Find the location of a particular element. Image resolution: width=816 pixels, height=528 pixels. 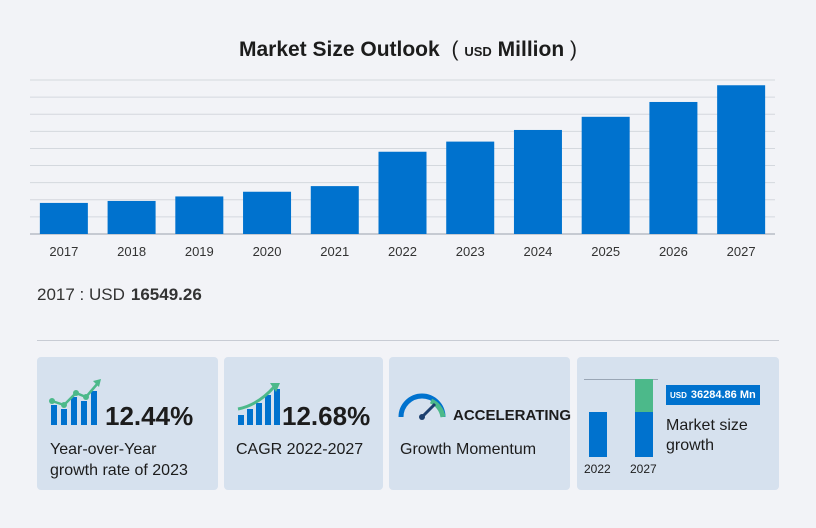

cagr-card: 12.68% CAGR 2022-2027 is located at coordinates (303, 423).